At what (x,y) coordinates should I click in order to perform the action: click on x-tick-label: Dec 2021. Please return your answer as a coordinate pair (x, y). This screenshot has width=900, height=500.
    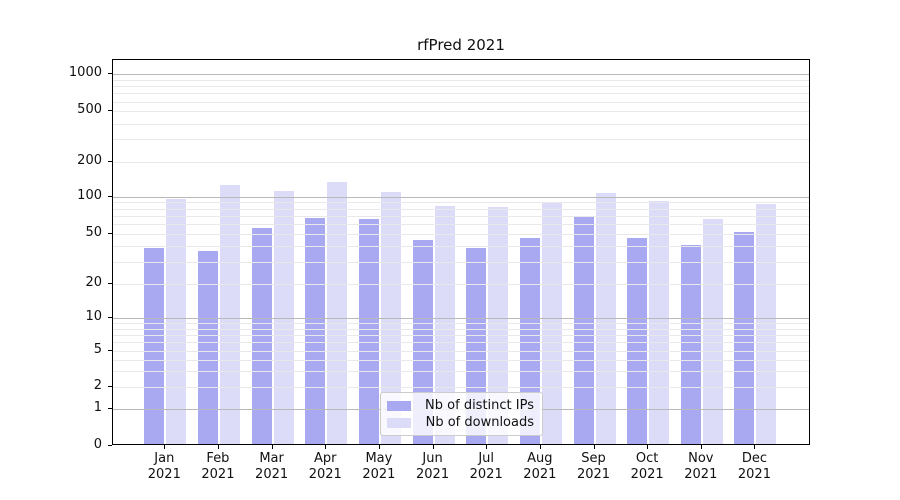
    Looking at the image, I should click on (754, 466).